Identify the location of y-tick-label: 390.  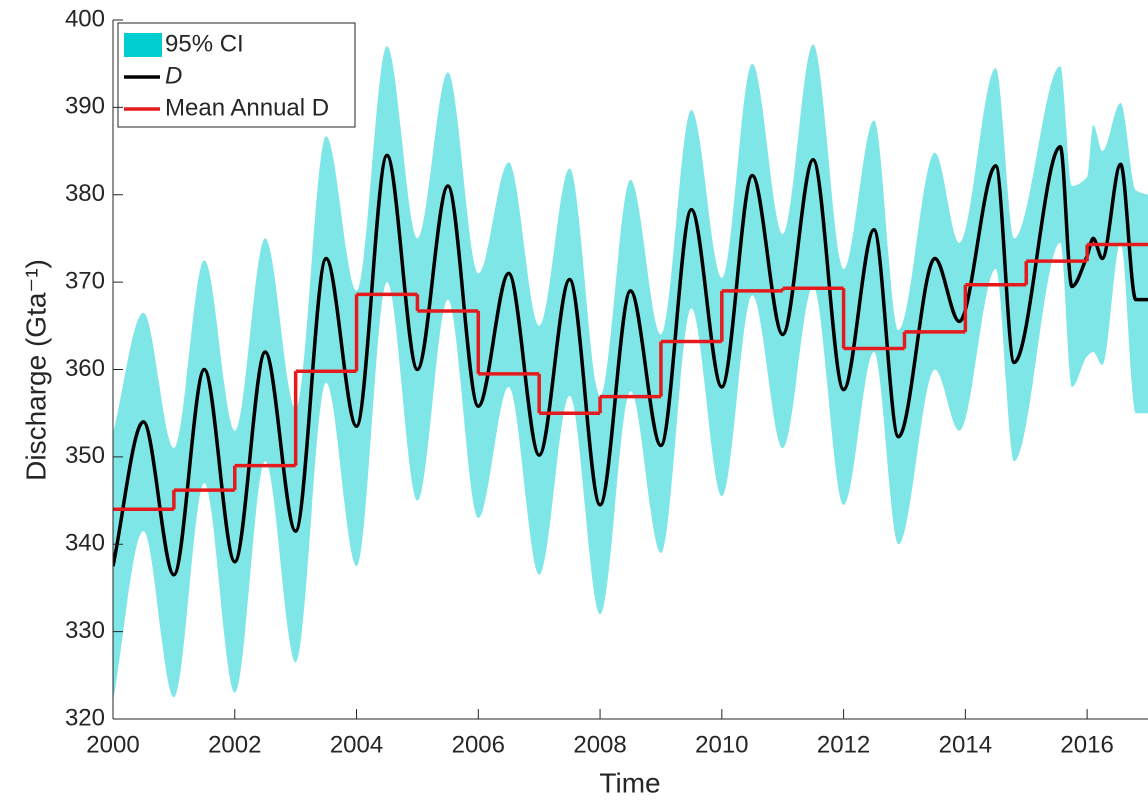
(85, 106).